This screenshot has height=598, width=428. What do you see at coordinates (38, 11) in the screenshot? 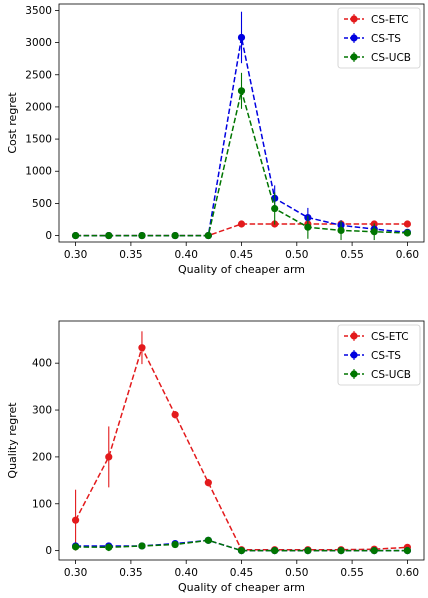
I see `y-tick-label: 3500` at bounding box center [38, 11].